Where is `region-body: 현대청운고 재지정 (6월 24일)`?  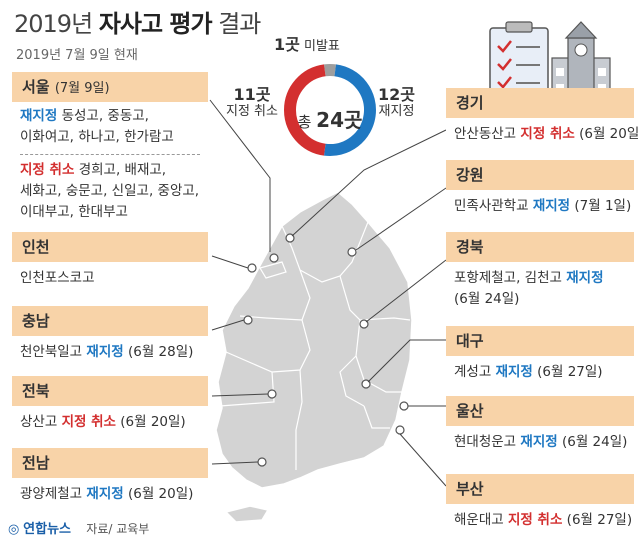 region-body: 현대청운고 재지정 (6월 24일) is located at coordinates (540, 442).